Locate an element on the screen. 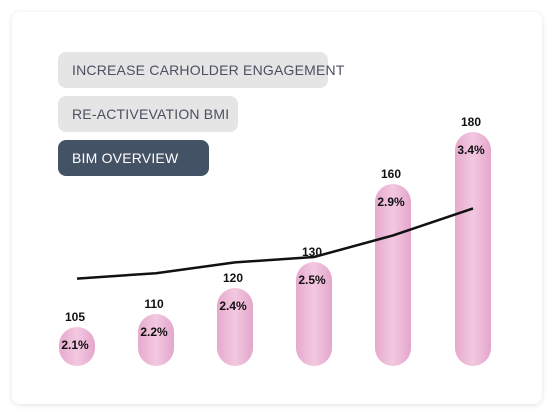 The width and height of the screenshot is (558, 414). percent-label: 3.4% is located at coordinates (471, 150).